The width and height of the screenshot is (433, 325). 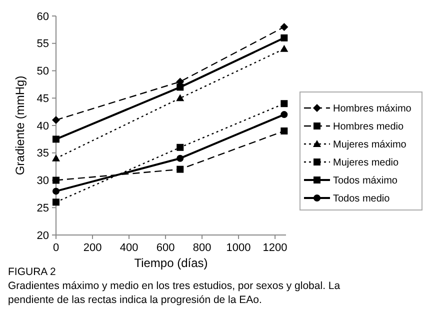 What do you see at coordinates (42, 98) in the screenshot?
I see `y-tick-label: 45` at bounding box center [42, 98].